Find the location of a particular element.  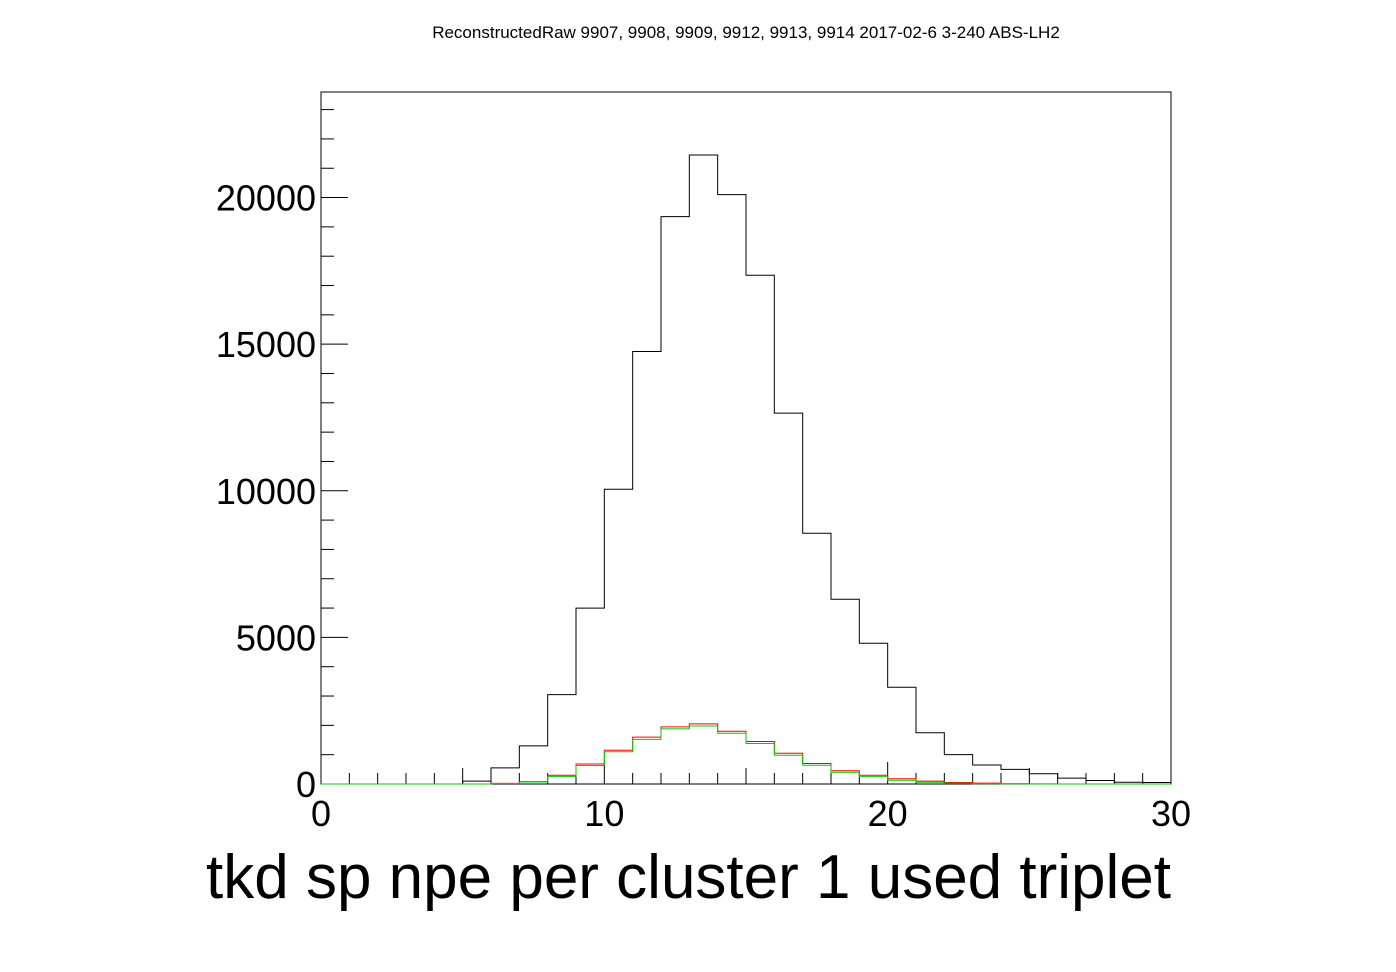

x-axis-tick-labels: 0 10 20 30 is located at coordinates (751, 813).